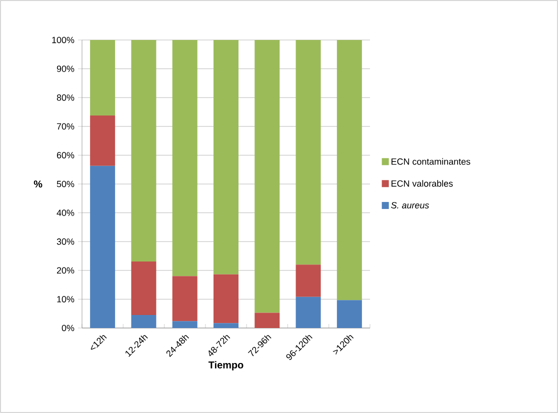 Image resolution: width=558 pixels, height=413 pixels. What do you see at coordinates (38, 184) in the screenshot?
I see `y-axis-title: %` at bounding box center [38, 184].